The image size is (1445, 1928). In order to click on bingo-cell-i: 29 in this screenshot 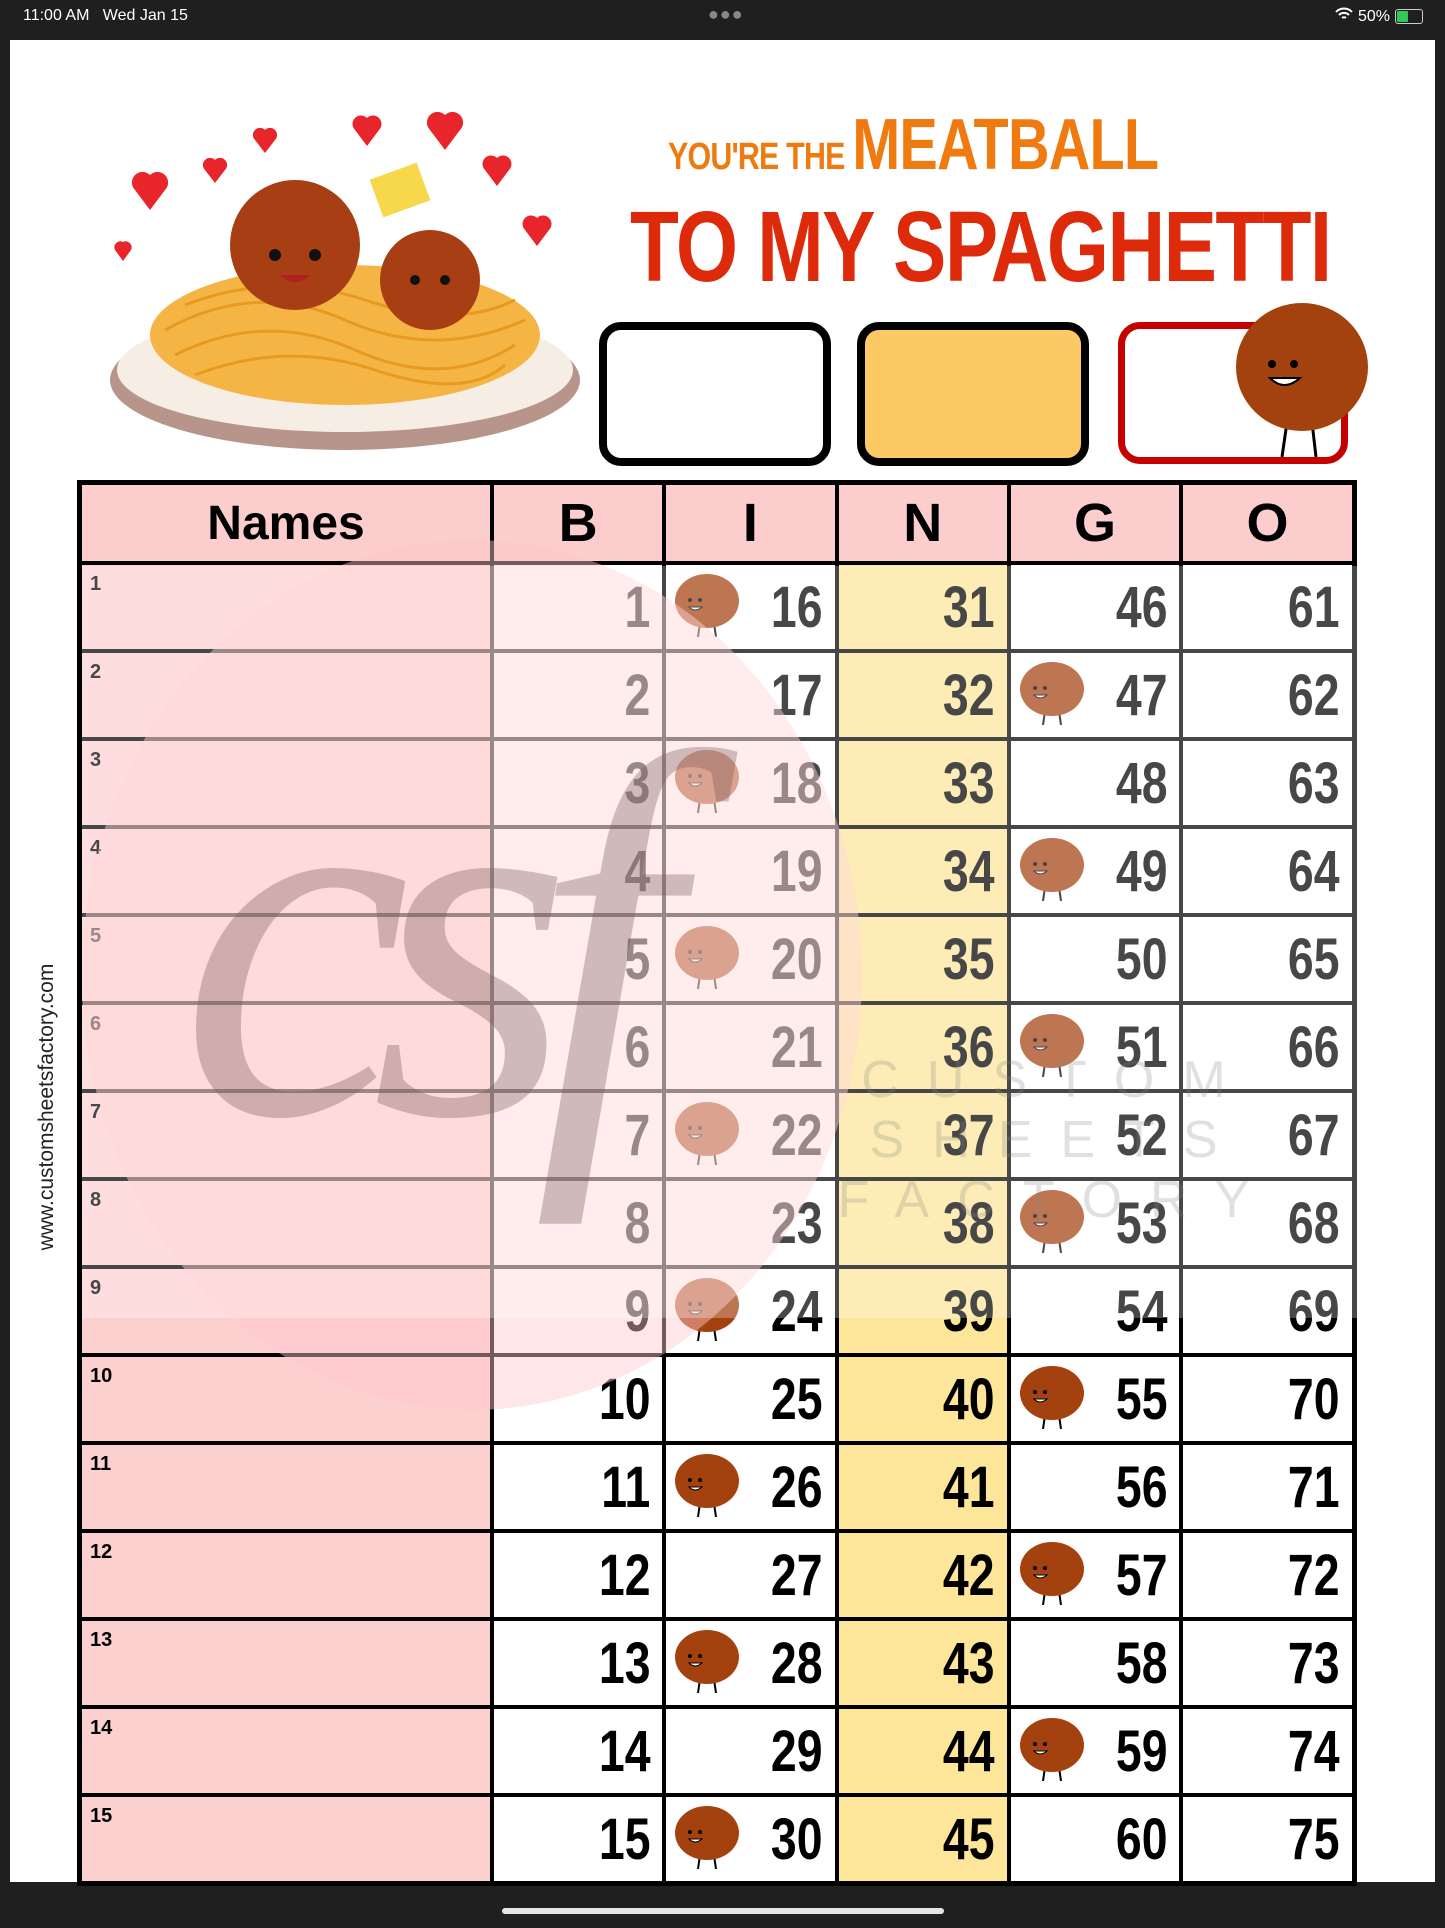, I will do `click(750, 1751)`.